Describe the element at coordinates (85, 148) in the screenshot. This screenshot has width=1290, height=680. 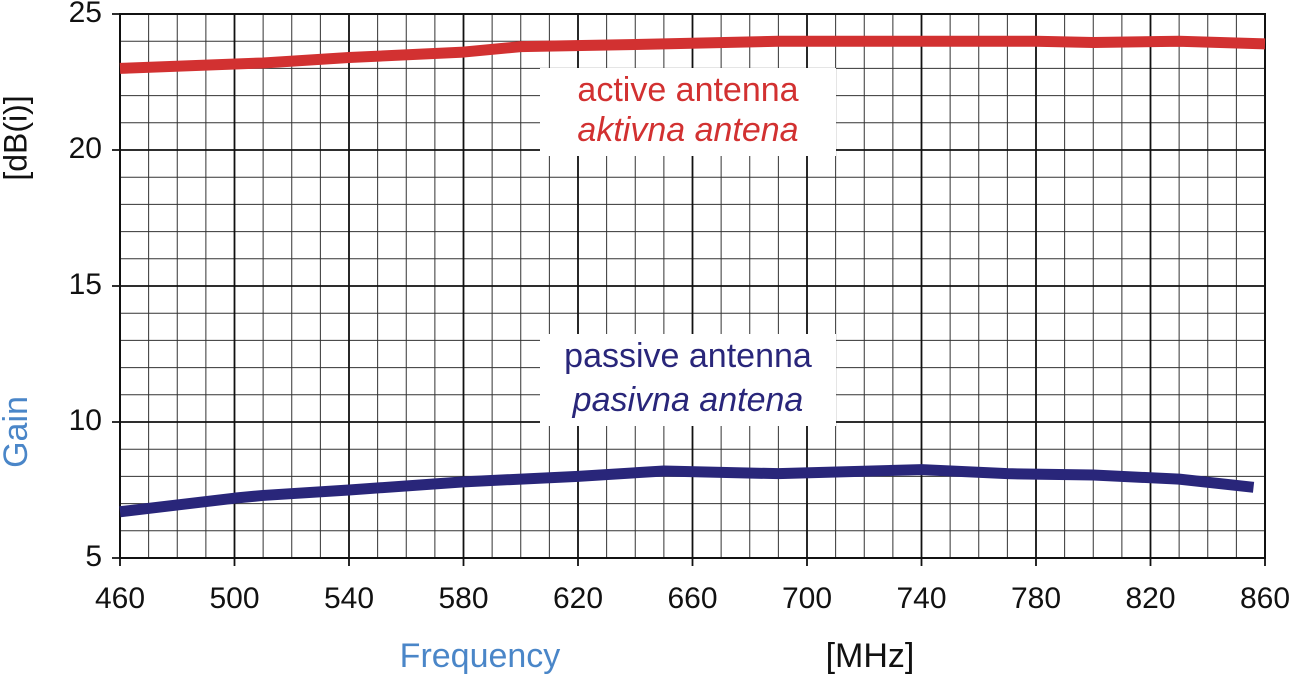
I see `y-tick-label: 20` at that location.